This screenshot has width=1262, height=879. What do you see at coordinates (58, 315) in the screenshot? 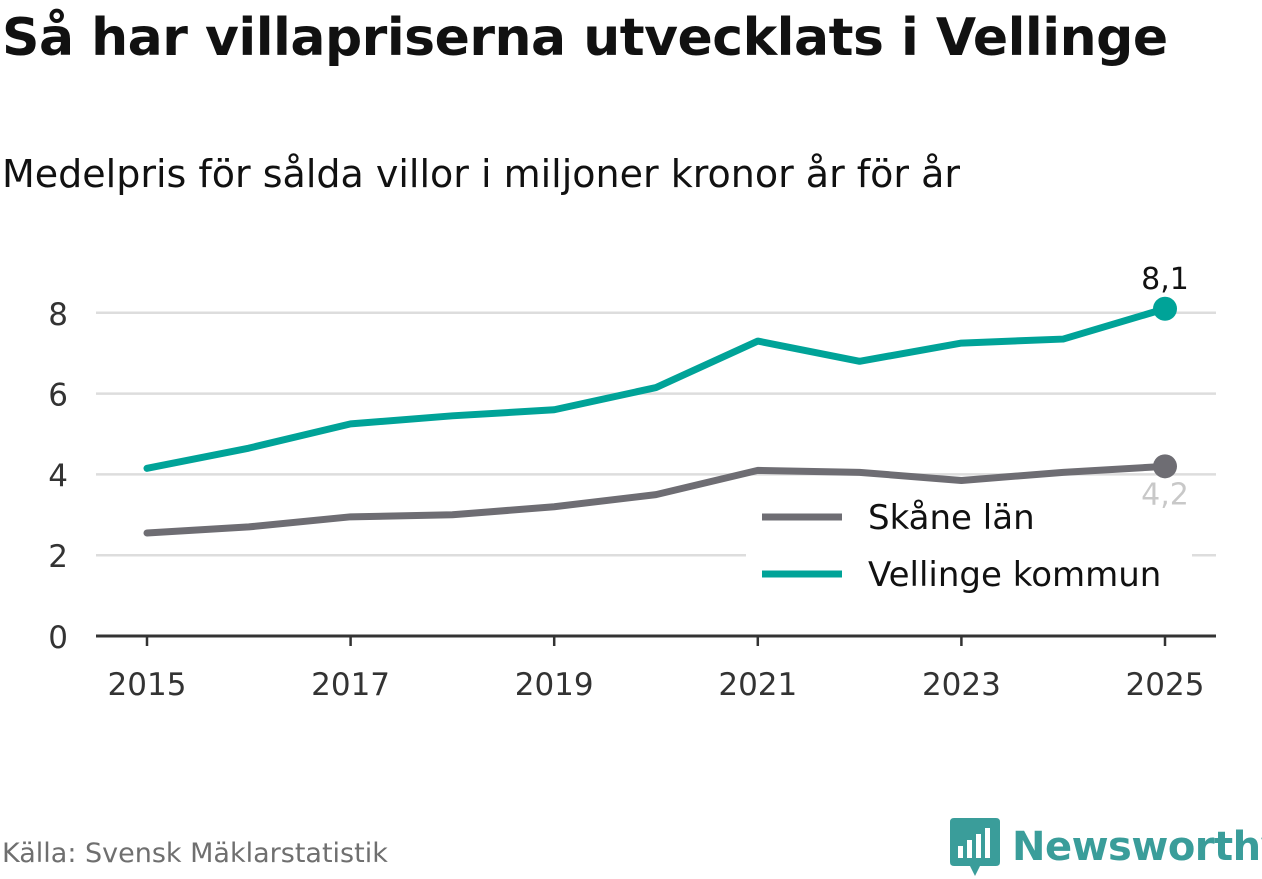
I see `y-tick-label: 8` at bounding box center [58, 315].